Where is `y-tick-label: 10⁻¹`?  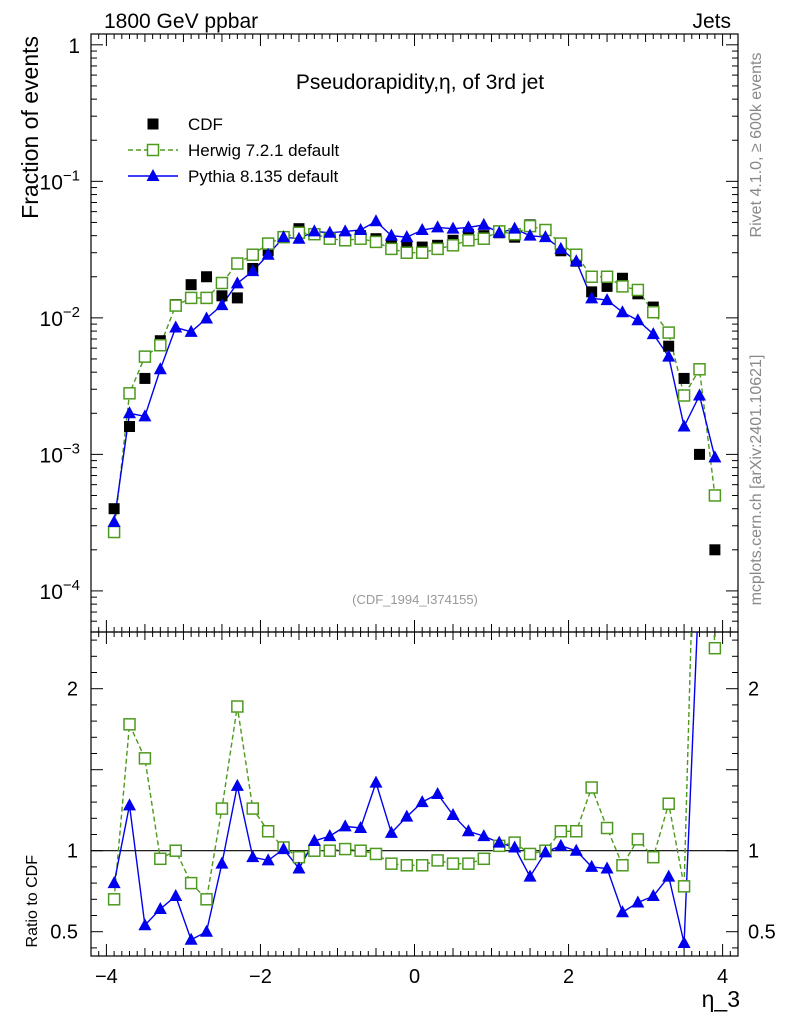 y-tick-label: 10⁻¹ is located at coordinates (60, 180).